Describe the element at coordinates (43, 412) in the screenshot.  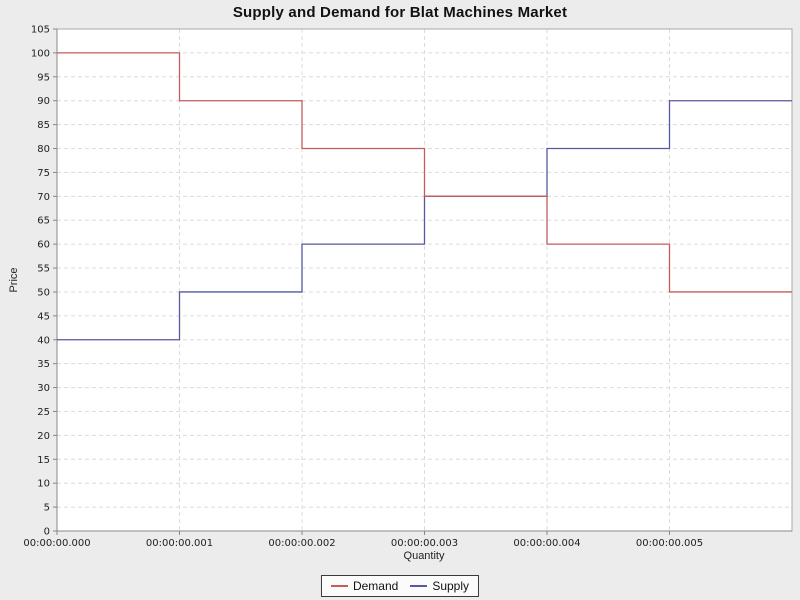
I see `y-tick-label: 25` at that location.